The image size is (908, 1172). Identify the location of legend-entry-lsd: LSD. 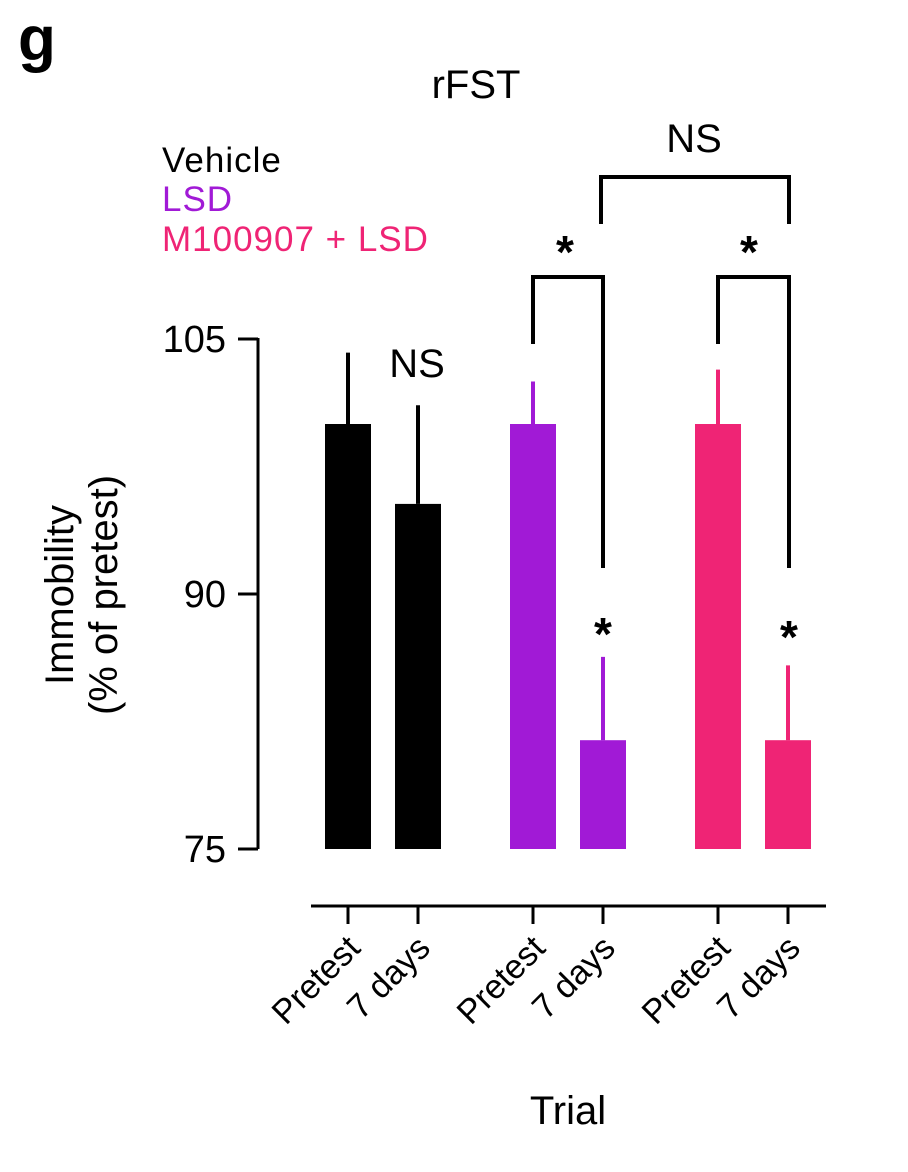
(197, 199).